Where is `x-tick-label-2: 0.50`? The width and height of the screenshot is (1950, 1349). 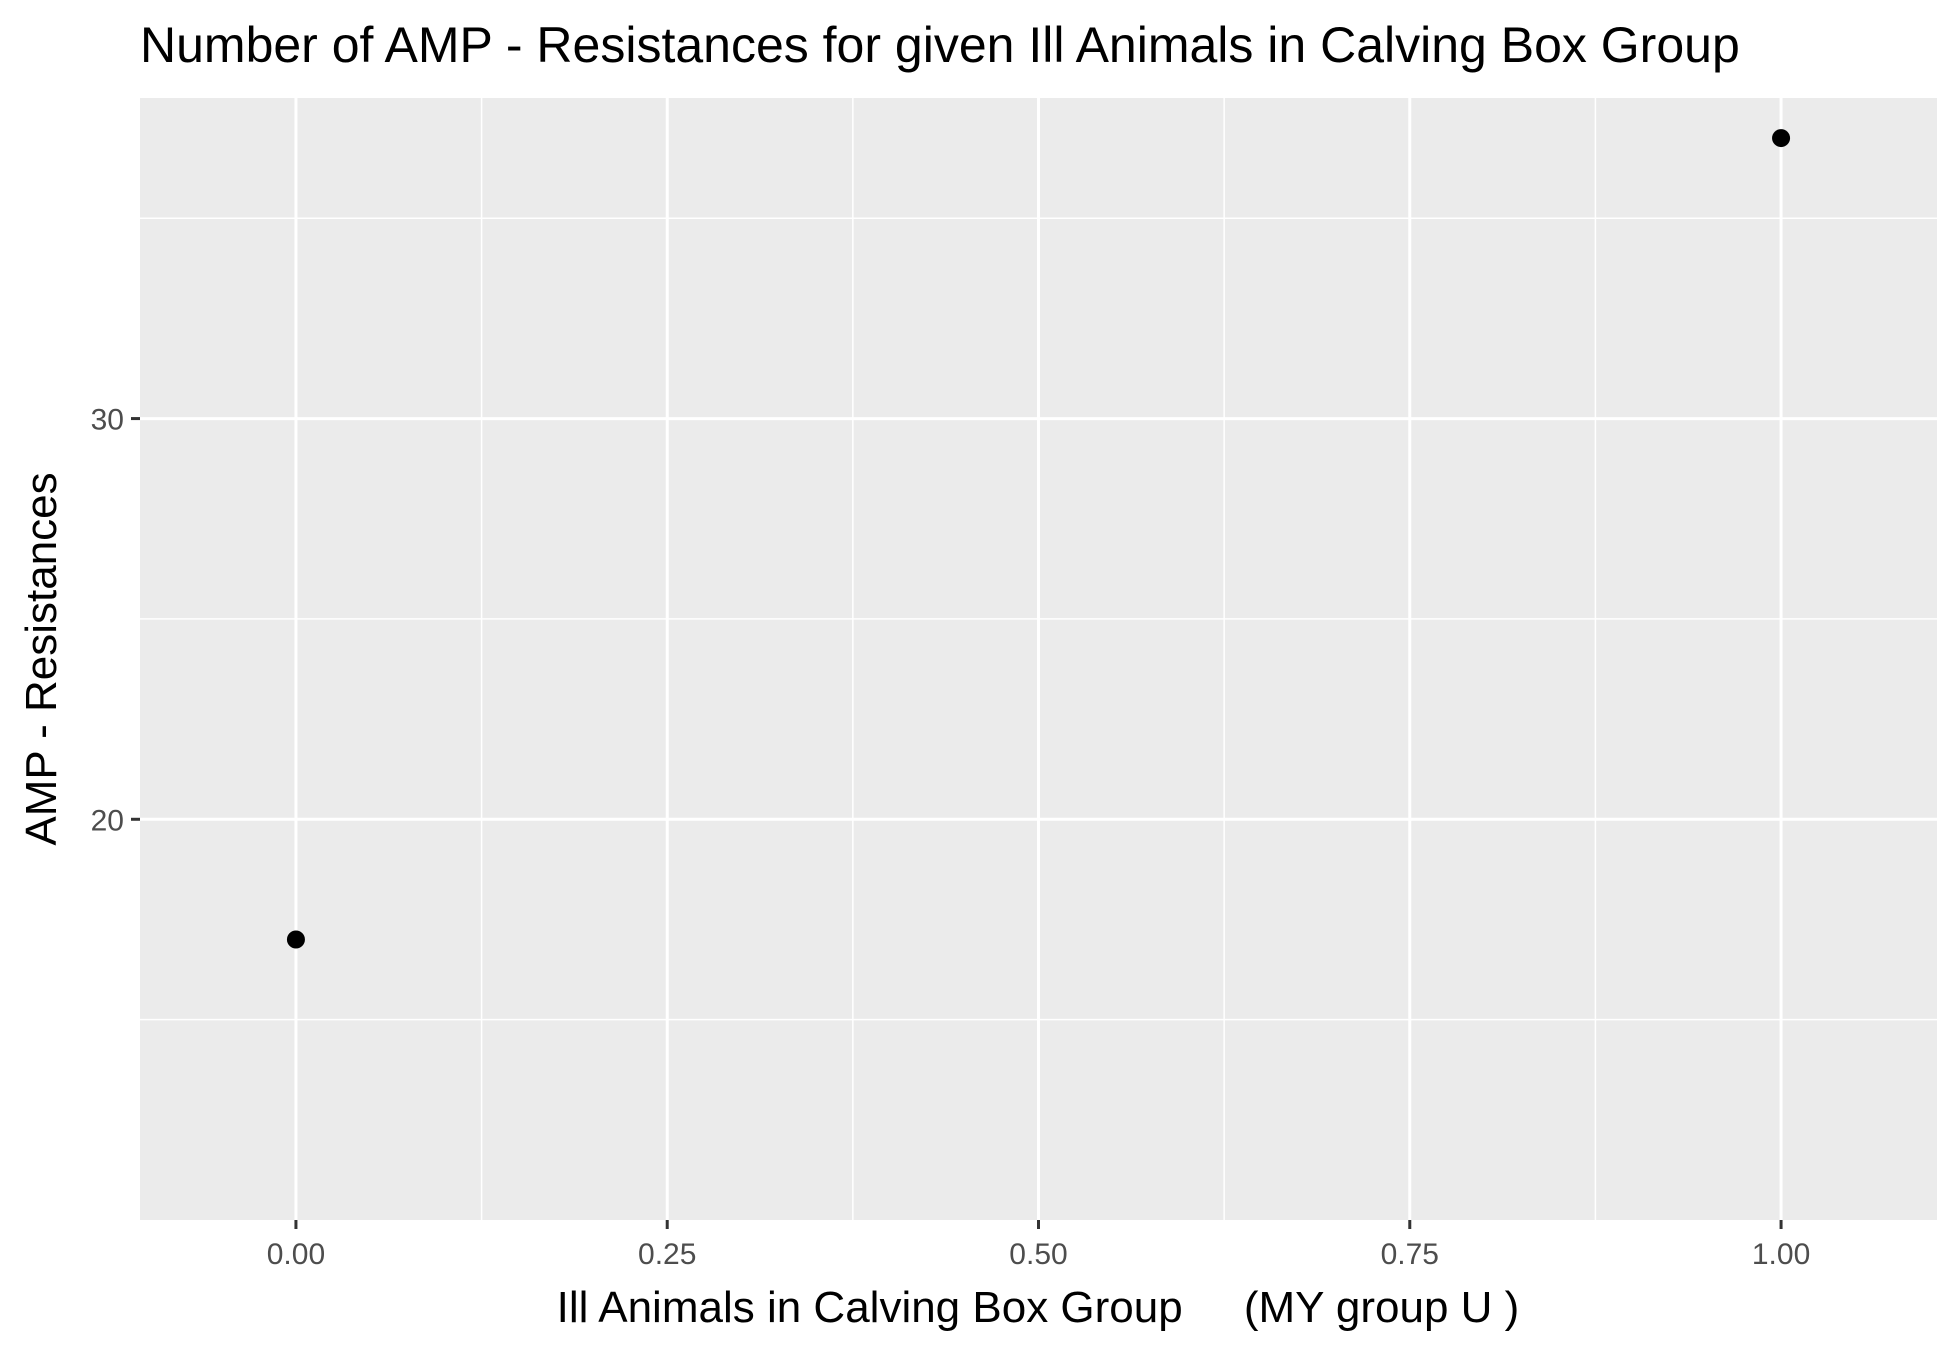 x-tick-label-2: 0.50 is located at coordinates (1038, 1254).